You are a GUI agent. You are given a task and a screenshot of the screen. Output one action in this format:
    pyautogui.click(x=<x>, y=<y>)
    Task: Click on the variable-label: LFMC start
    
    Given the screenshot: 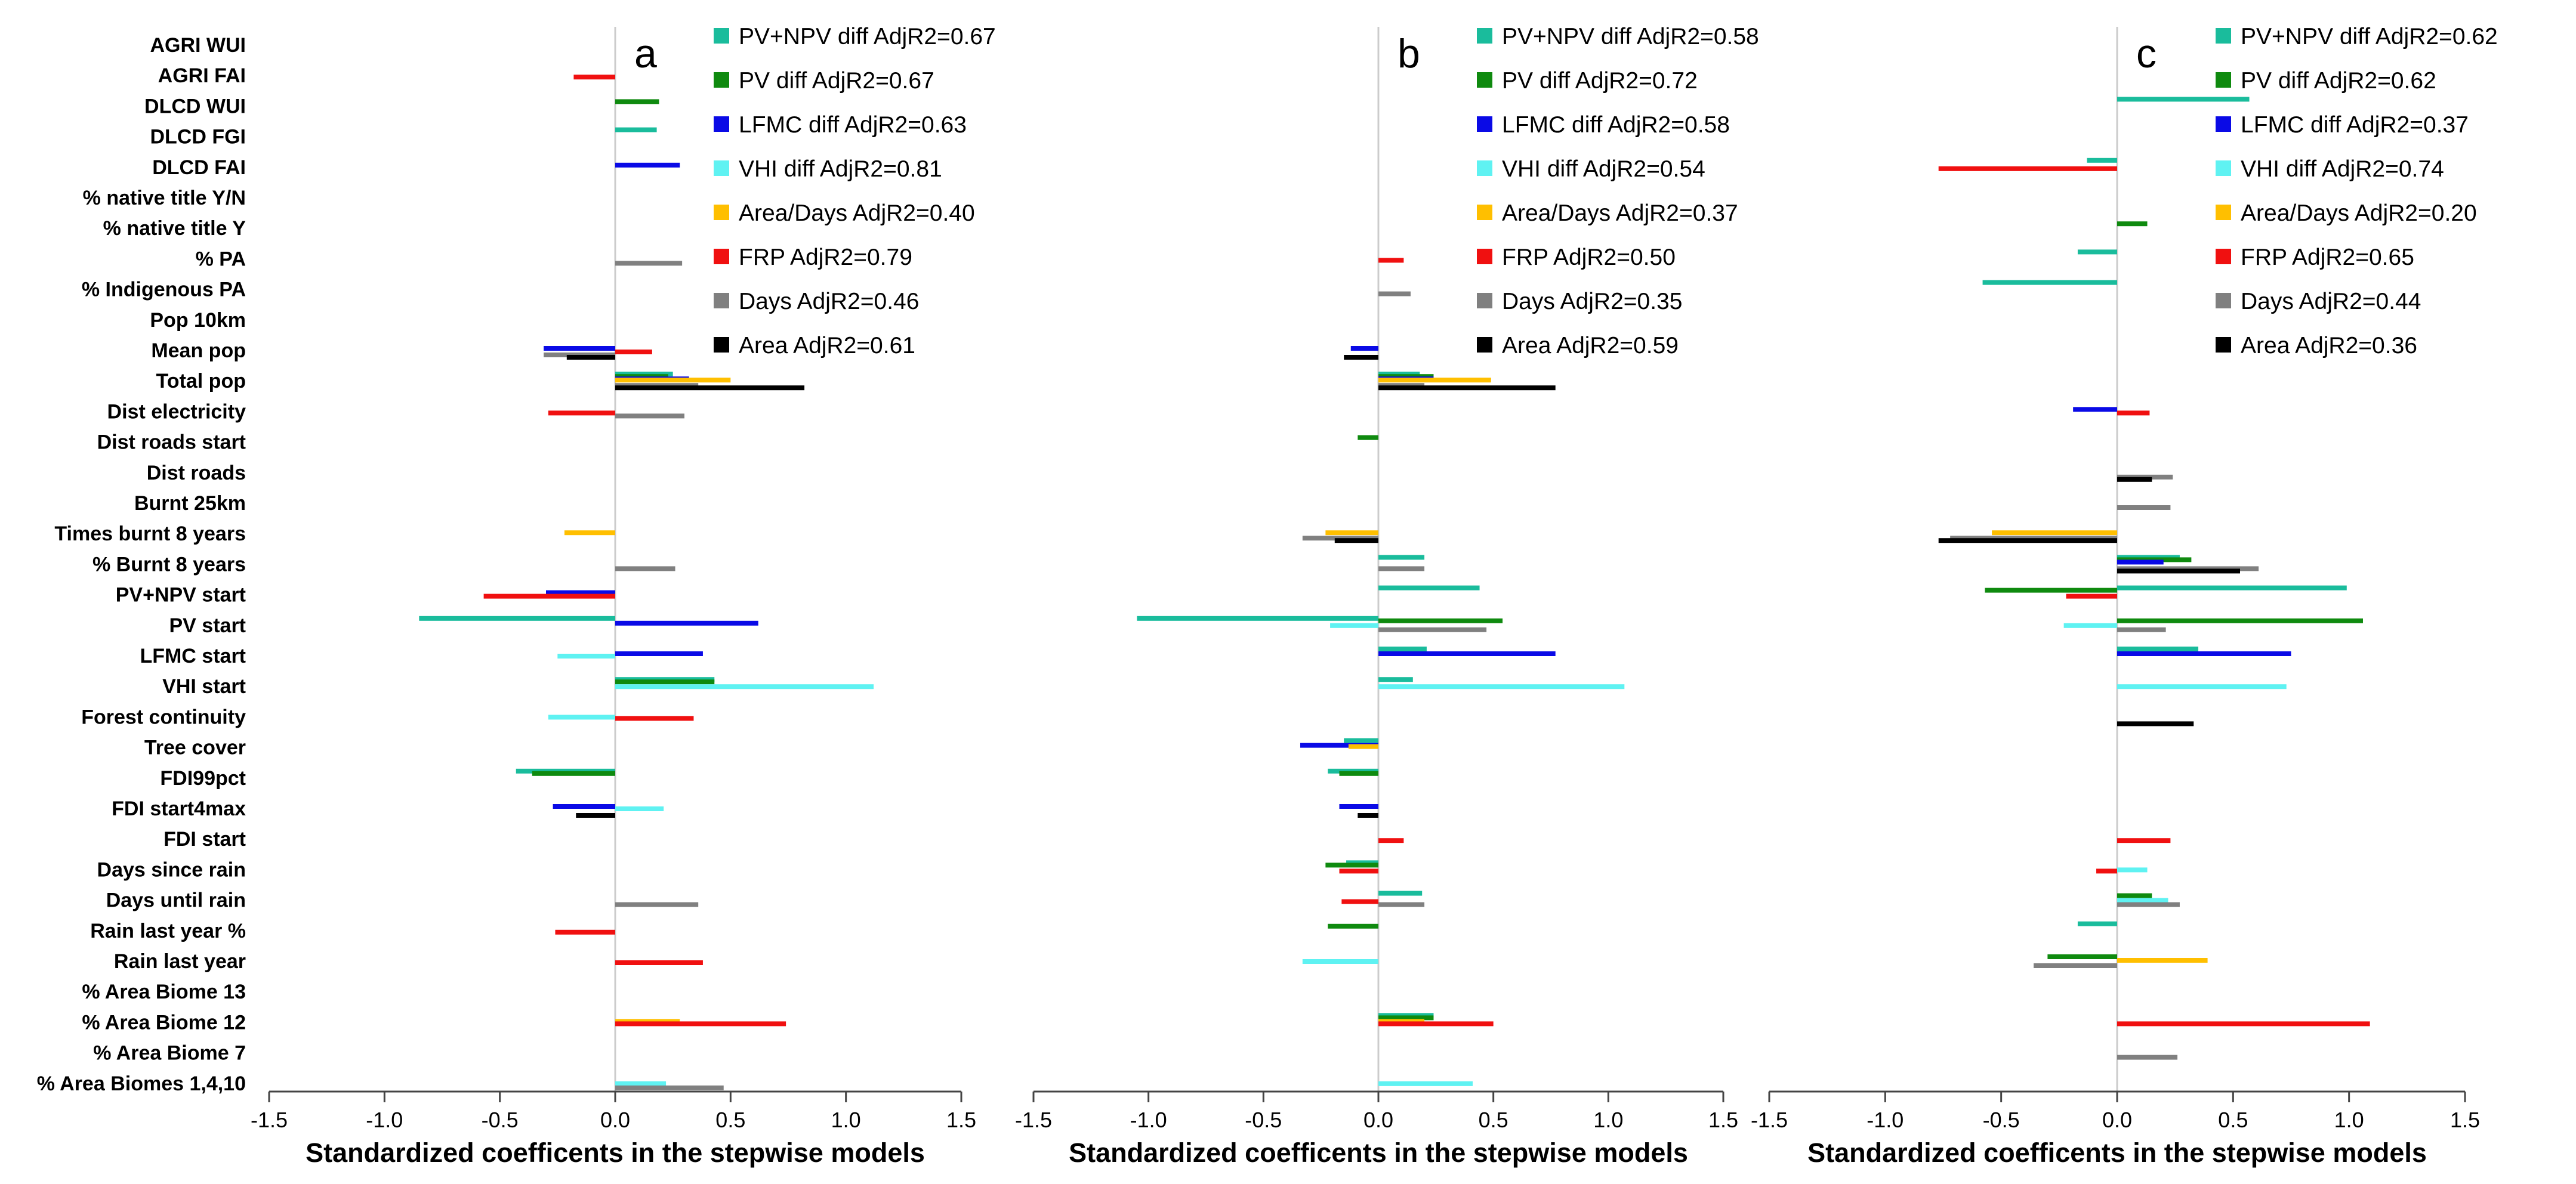 What is the action you would take?
    pyautogui.click(x=193, y=656)
    